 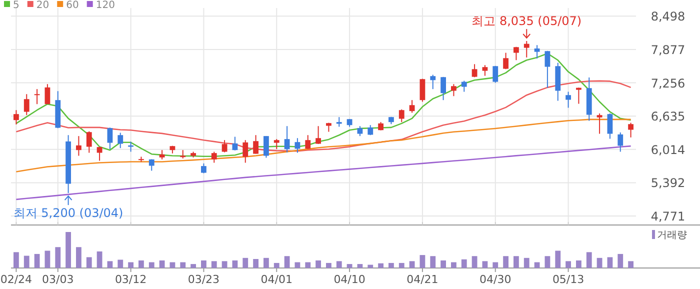 What do you see at coordinates (527, 21) in the screenshot?
I see `annotation: 최고 8,035 (05/07)` at bounding box center [527, 21].